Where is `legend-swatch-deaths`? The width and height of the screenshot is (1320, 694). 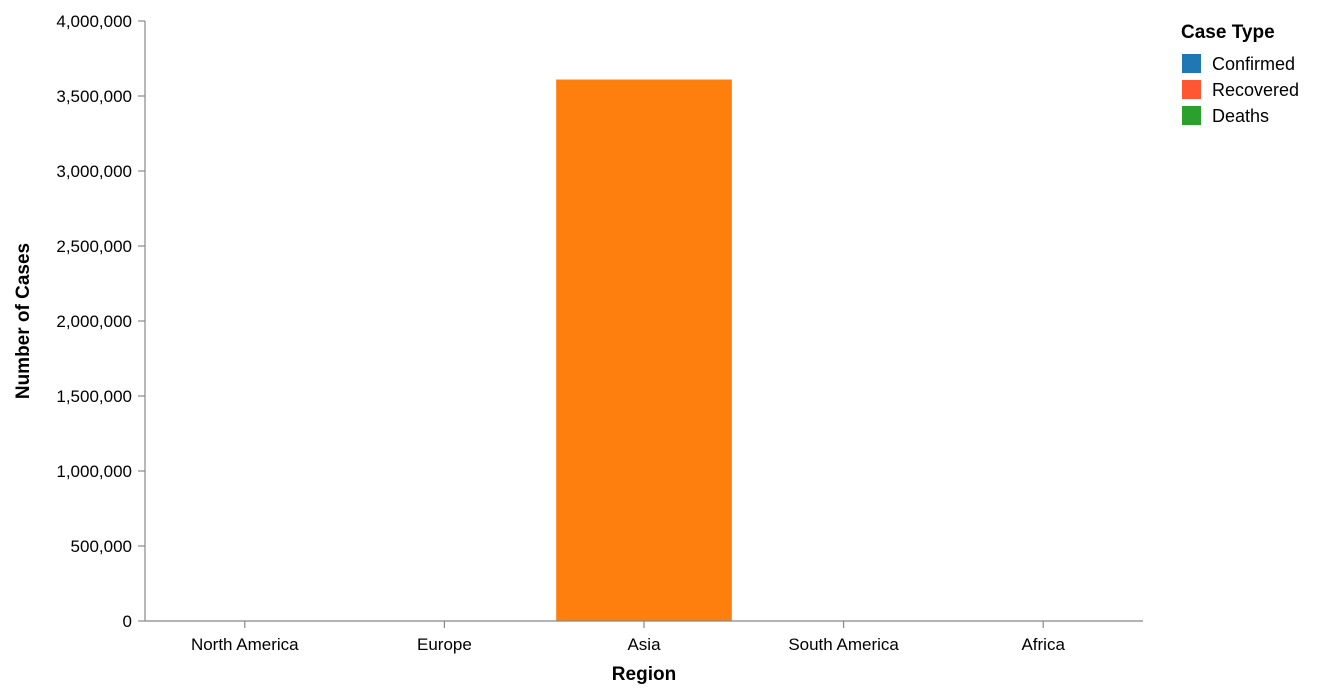
legend-swatch-deaths is located at coordinates (1191, 115).